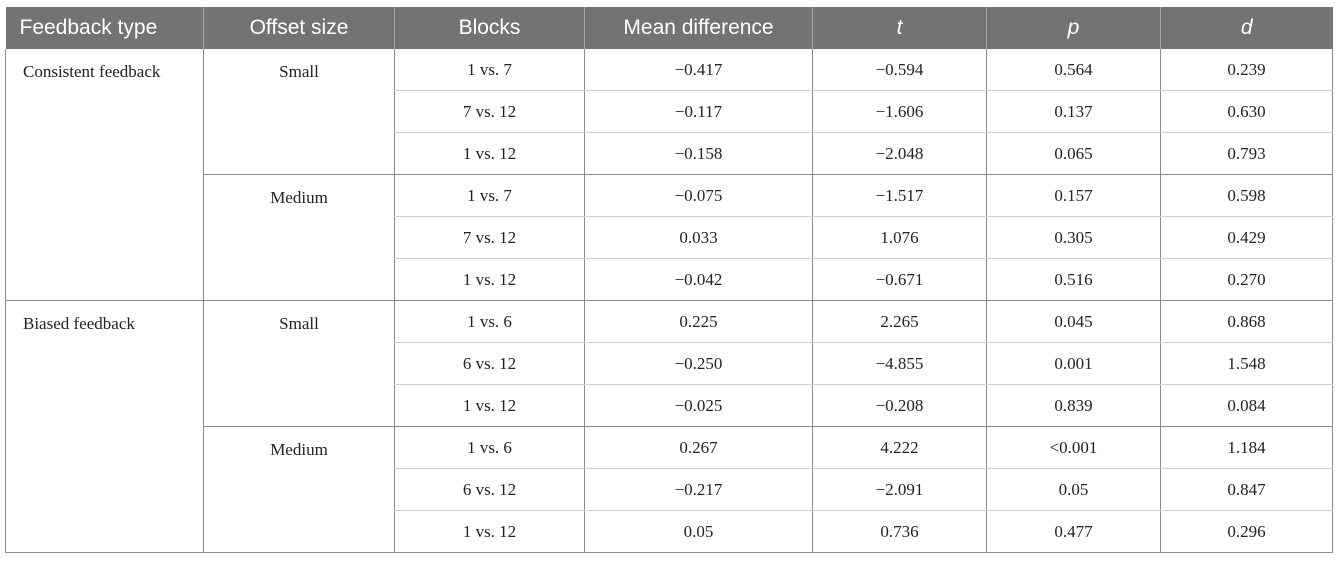  I want to click on d-cell: 0.598, so click(1246, 195).